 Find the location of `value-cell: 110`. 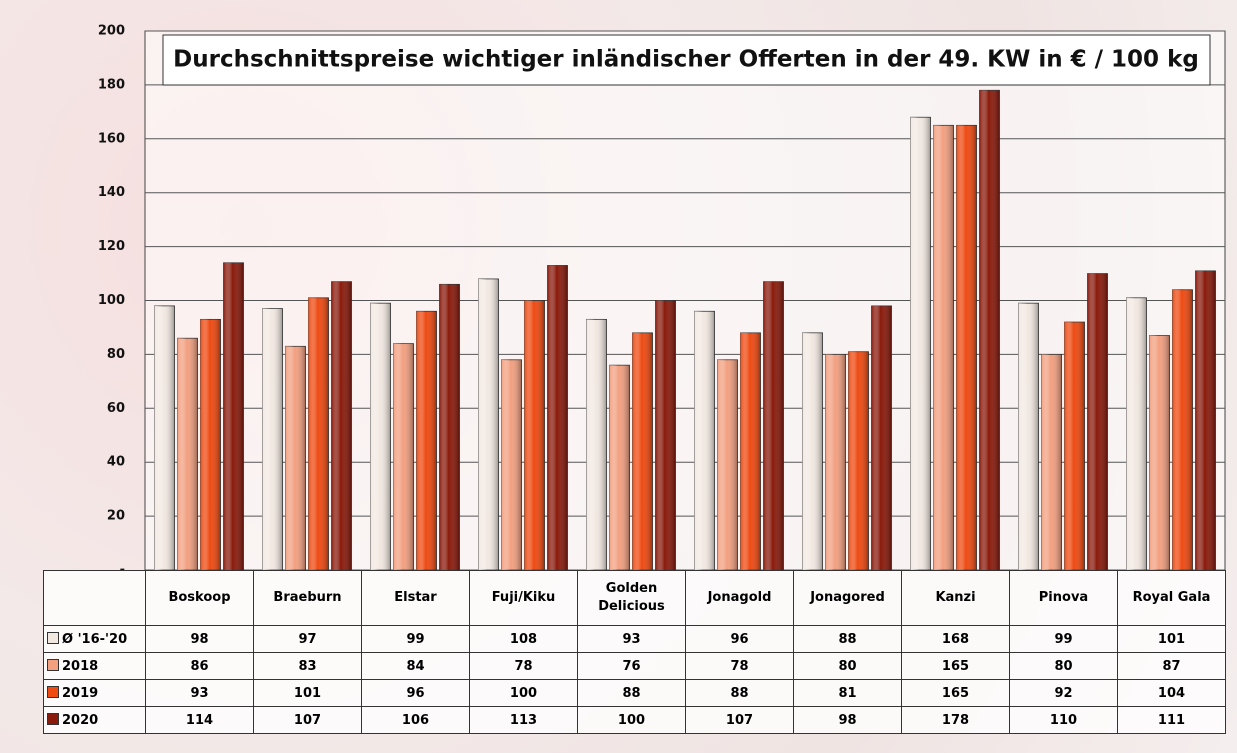

value-cell: 110 is located at coordinates (1063, 720).